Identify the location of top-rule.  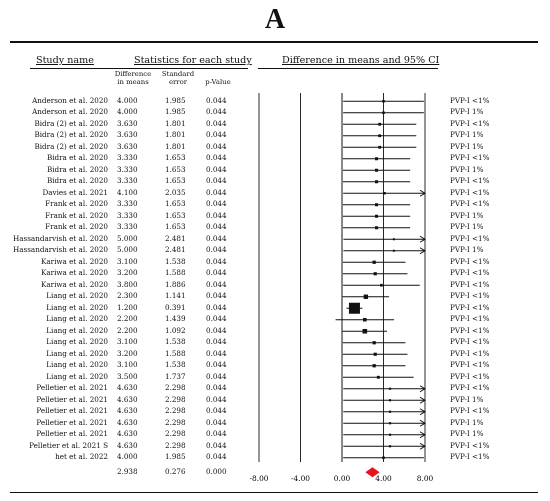
(274, 42).